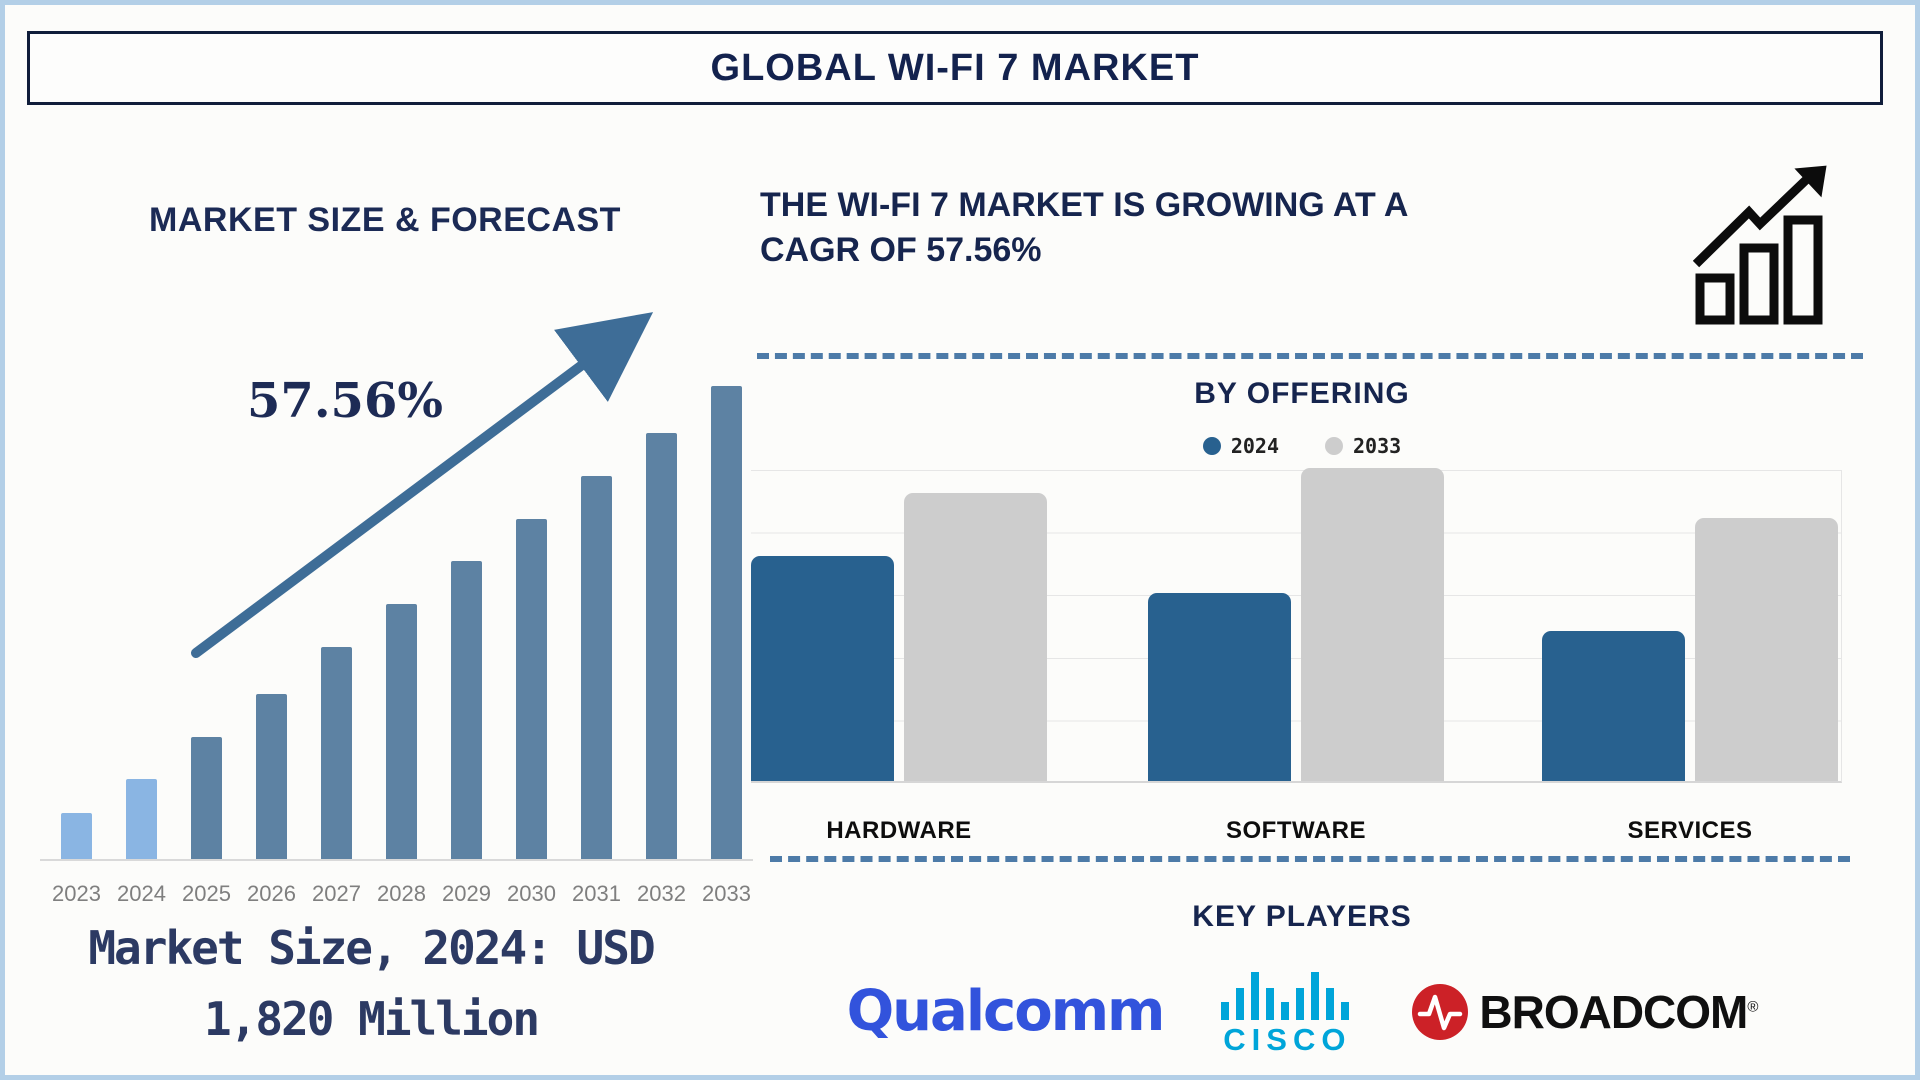 The width and height of the screenshot is (1920, 1080). What do you see at coordinates (822, 668) in the screenshot?
I see `bar-hardware-2024` at bounding box center [822, 668].